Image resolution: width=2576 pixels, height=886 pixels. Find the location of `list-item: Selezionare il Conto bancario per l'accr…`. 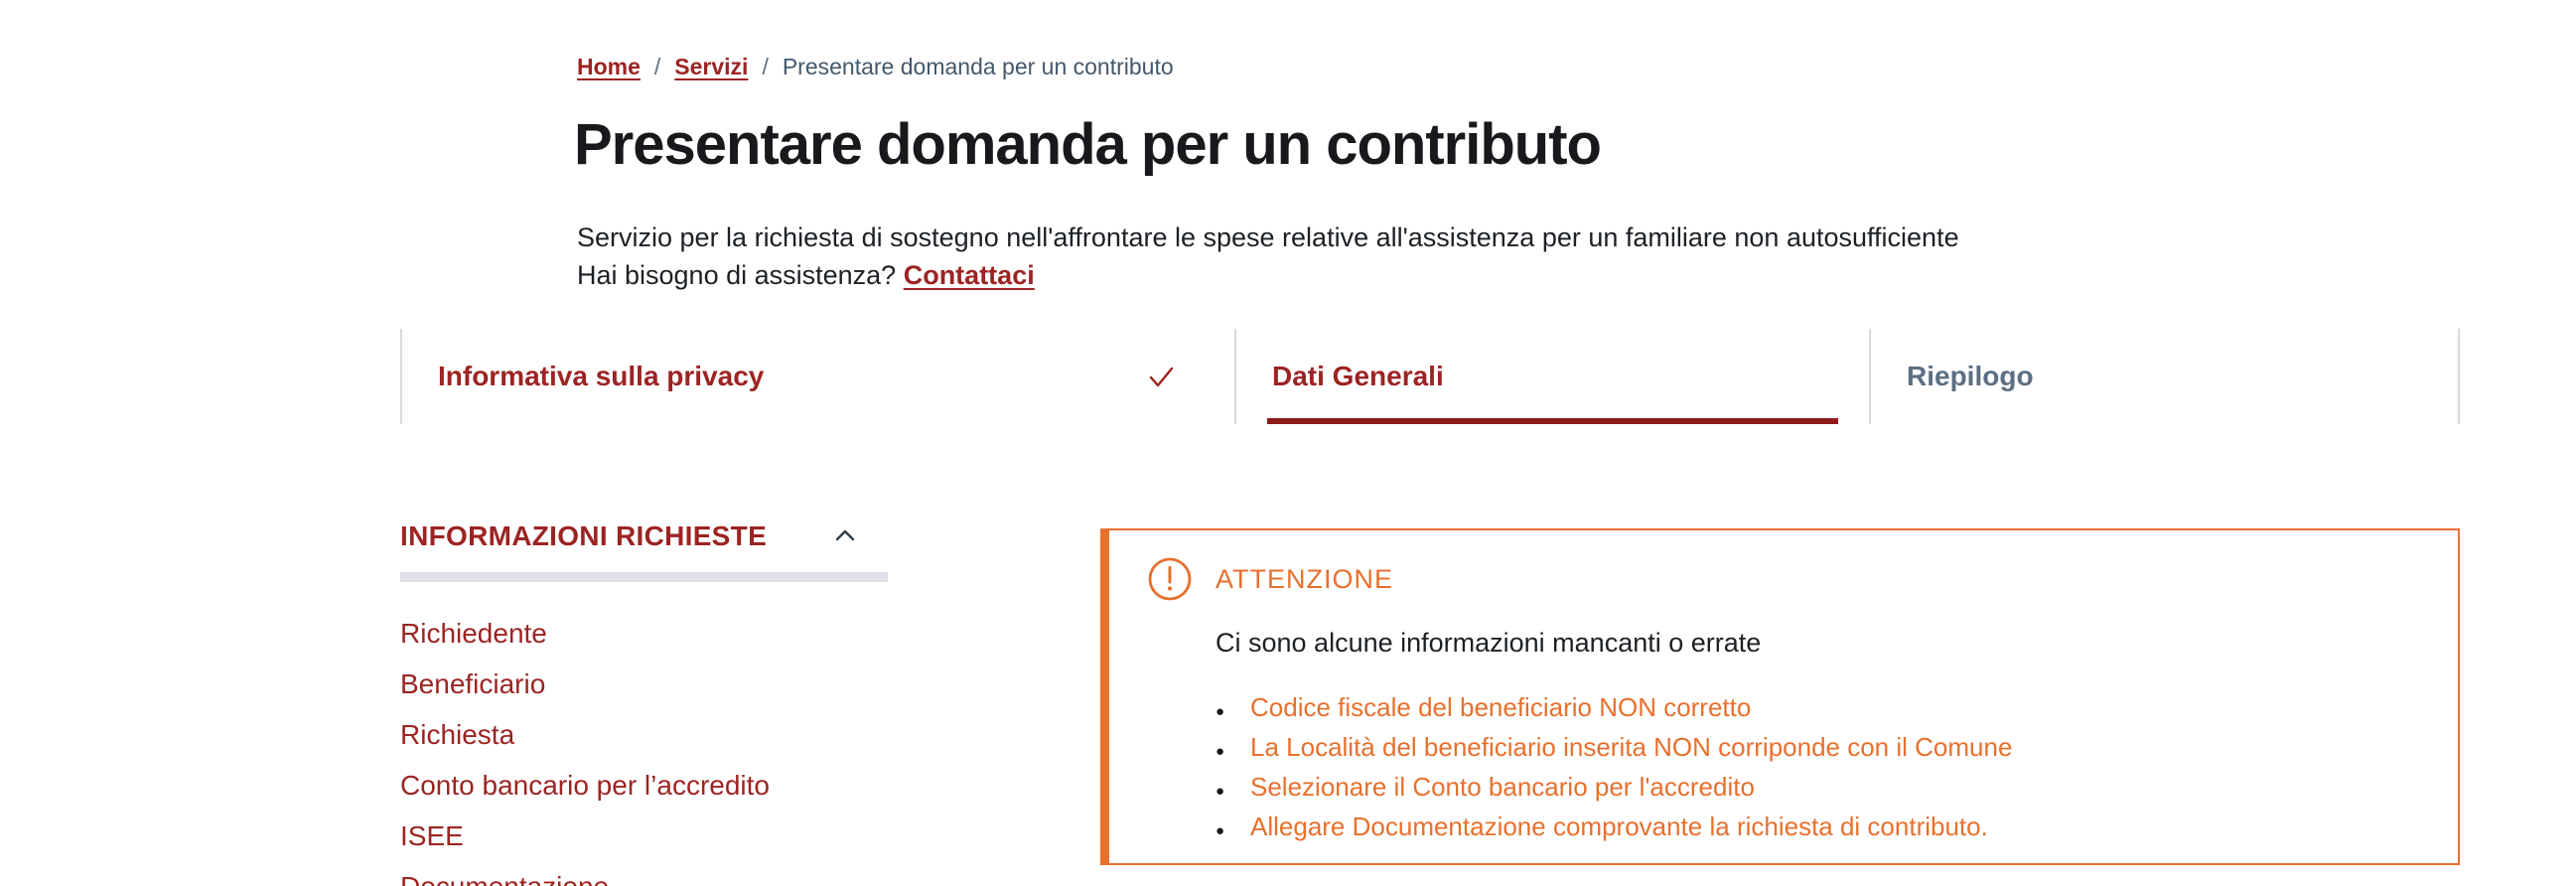

list-item: Selezionare il Conto bancario per l'accr… is located at coordinates (1817, 788).